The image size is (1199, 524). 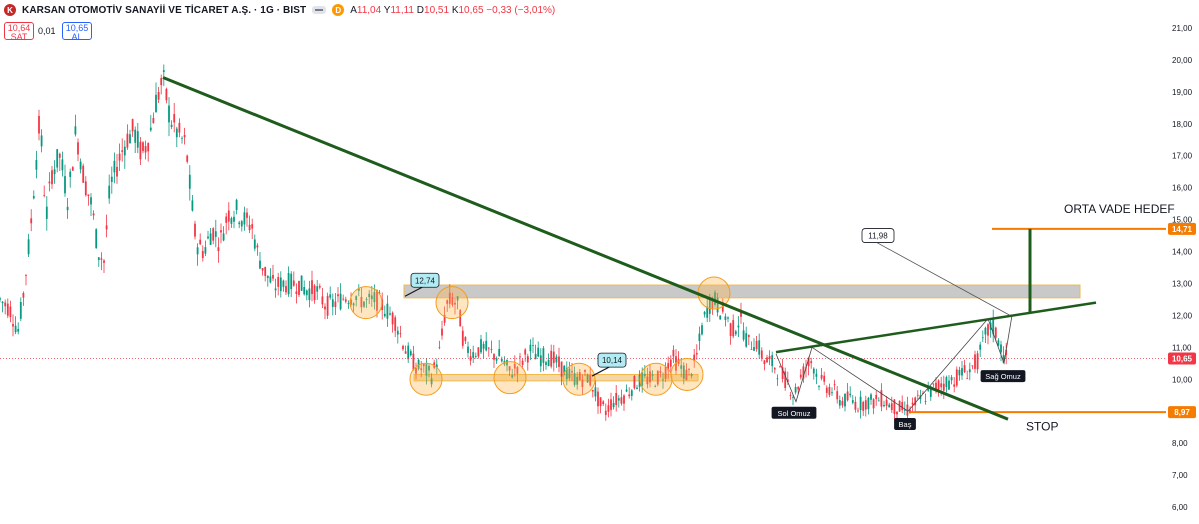 I want to click on sell-button: 10,64 SAT, so click(x=19, y=32).